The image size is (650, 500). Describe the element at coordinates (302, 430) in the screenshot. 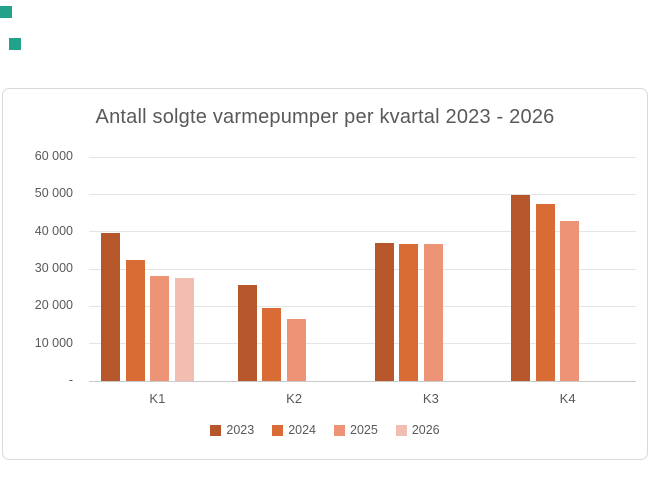

I see `legend-label: 2024` at that location.